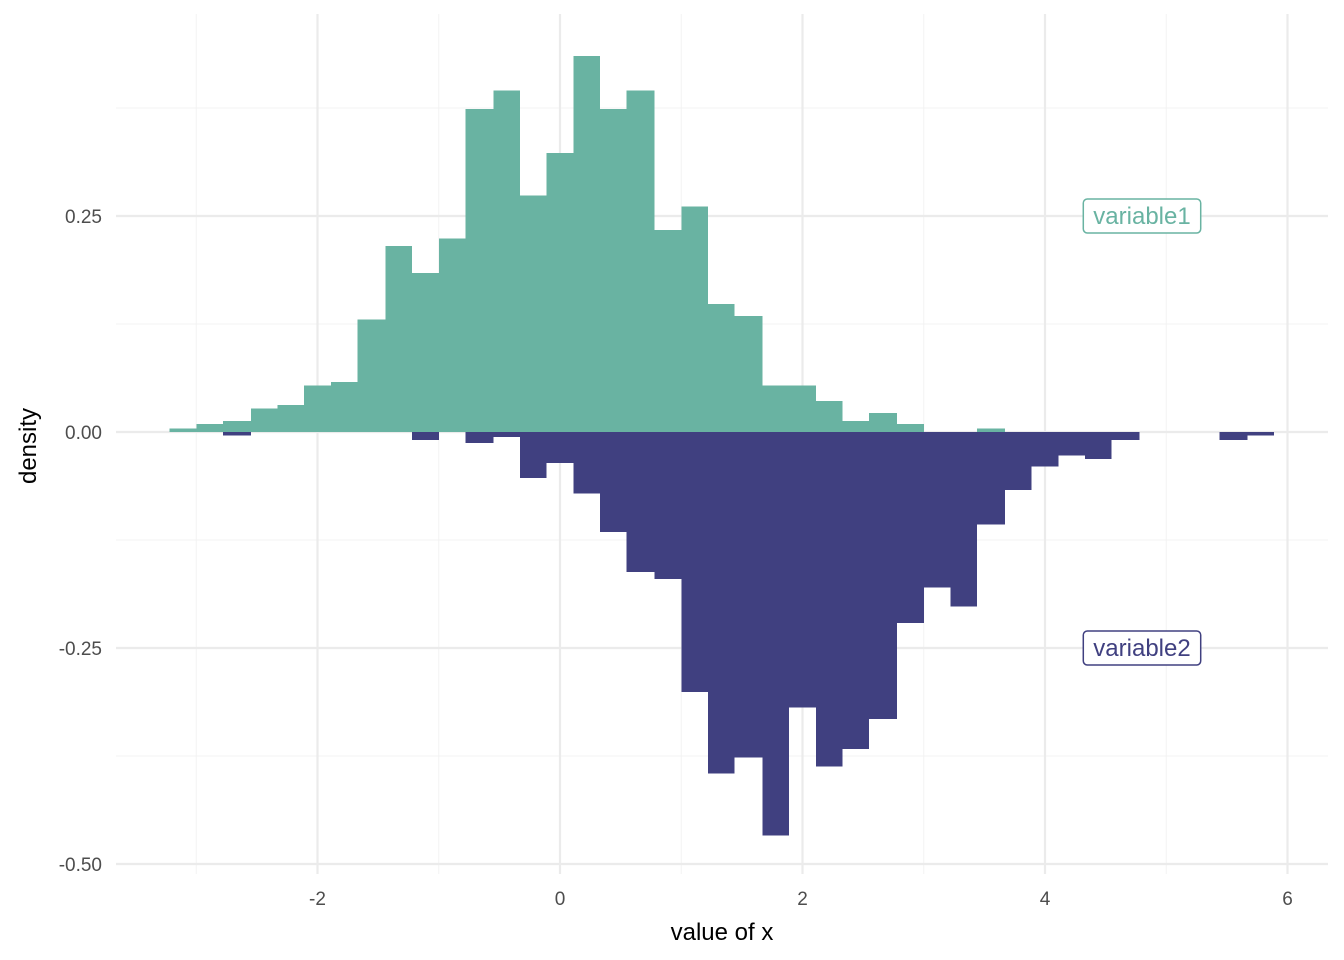 Image resolution: width=1344 pixels, height=960 pixels. What do you see at coordinates (1142, 432) in the screenshot?
I see `series-annotations: variable1 variable2` at bounding box center [1142, 432].